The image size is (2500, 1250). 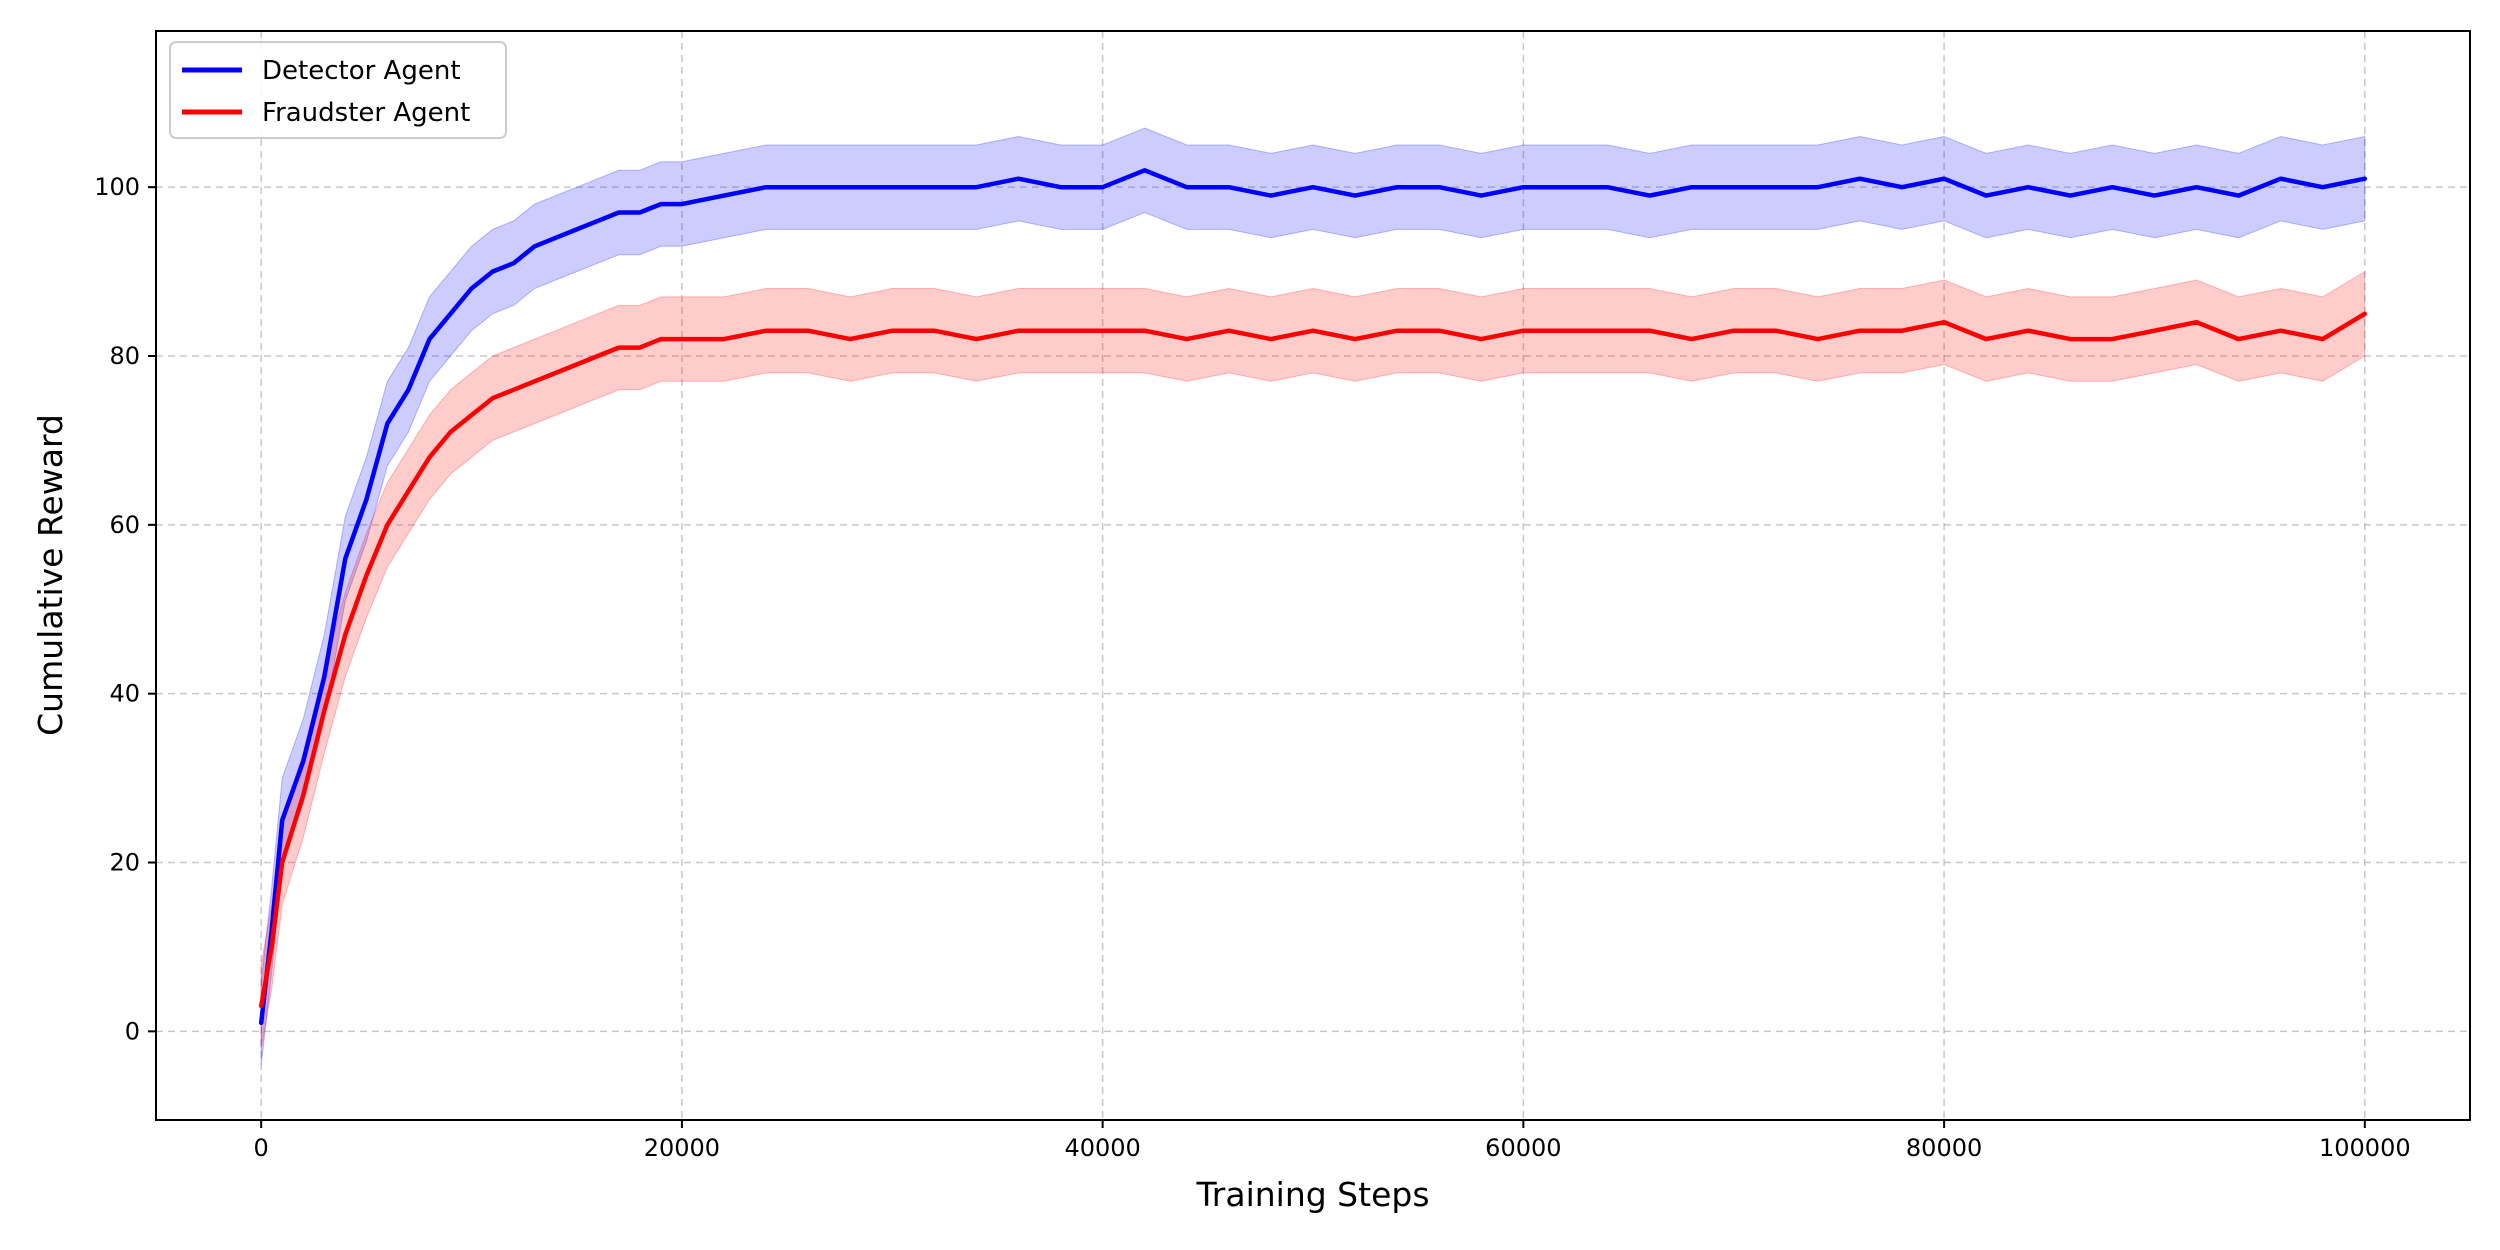 I want to click on legend-box, so click(x=338, y=90).